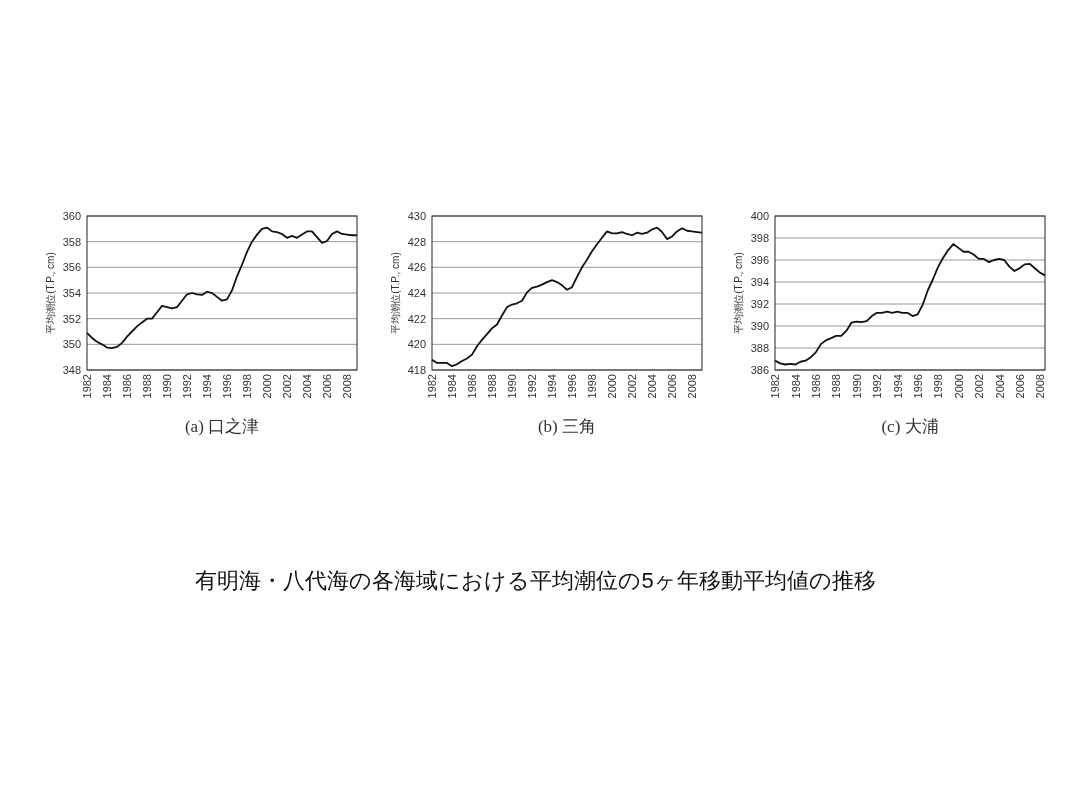  What do you see at coordinates (71, 241) in the screenshot?
I see `y-tick-label: 358` at bounding box center [71, 241].